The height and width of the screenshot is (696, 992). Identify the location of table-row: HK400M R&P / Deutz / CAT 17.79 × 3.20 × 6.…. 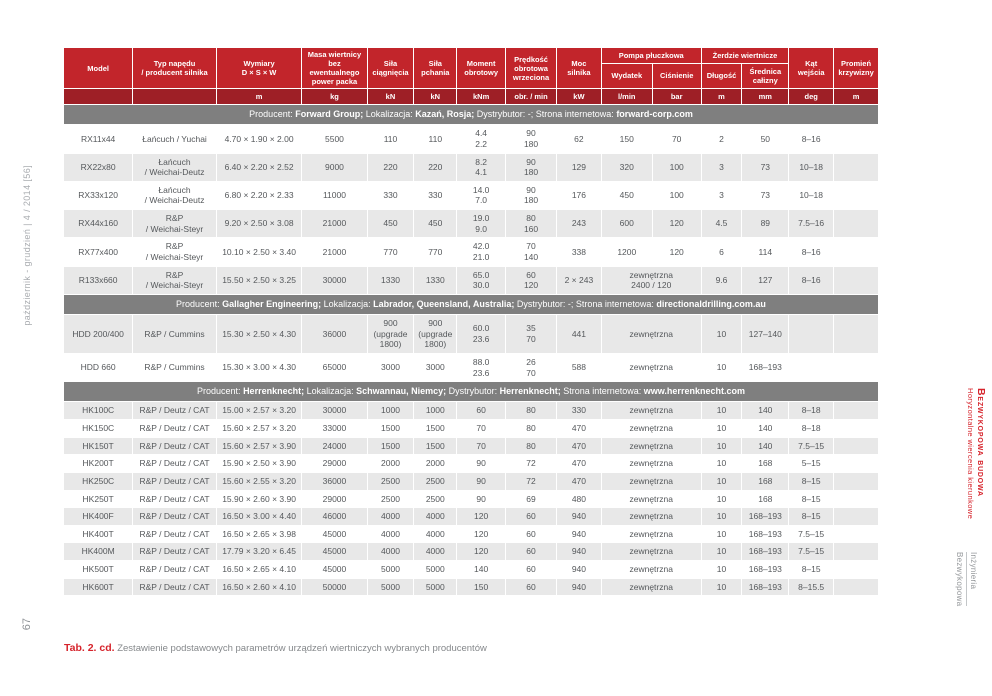
(470, 551).